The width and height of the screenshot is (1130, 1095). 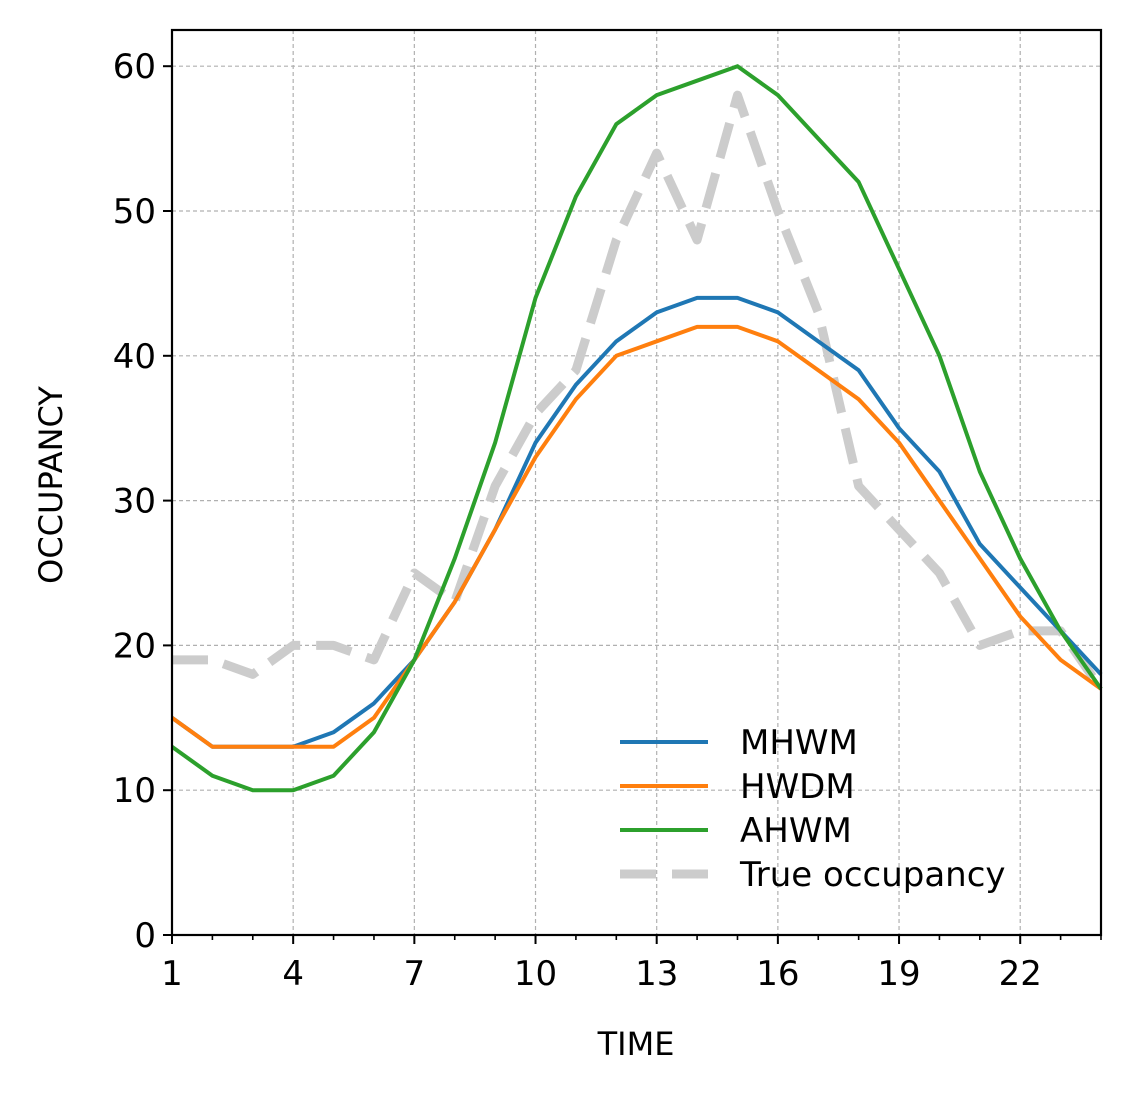 What do you see at coordinates (796, 831) in the screenshot?
I see `legend-label: AHWM` at bounding box center [796, 831].